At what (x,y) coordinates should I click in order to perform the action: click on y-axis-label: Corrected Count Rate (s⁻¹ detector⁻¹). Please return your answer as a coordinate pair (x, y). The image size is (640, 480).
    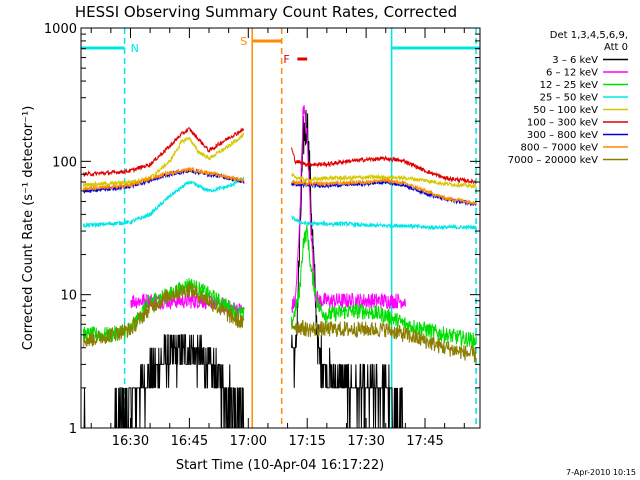
    Looking at the image, I should click on (28, 228).